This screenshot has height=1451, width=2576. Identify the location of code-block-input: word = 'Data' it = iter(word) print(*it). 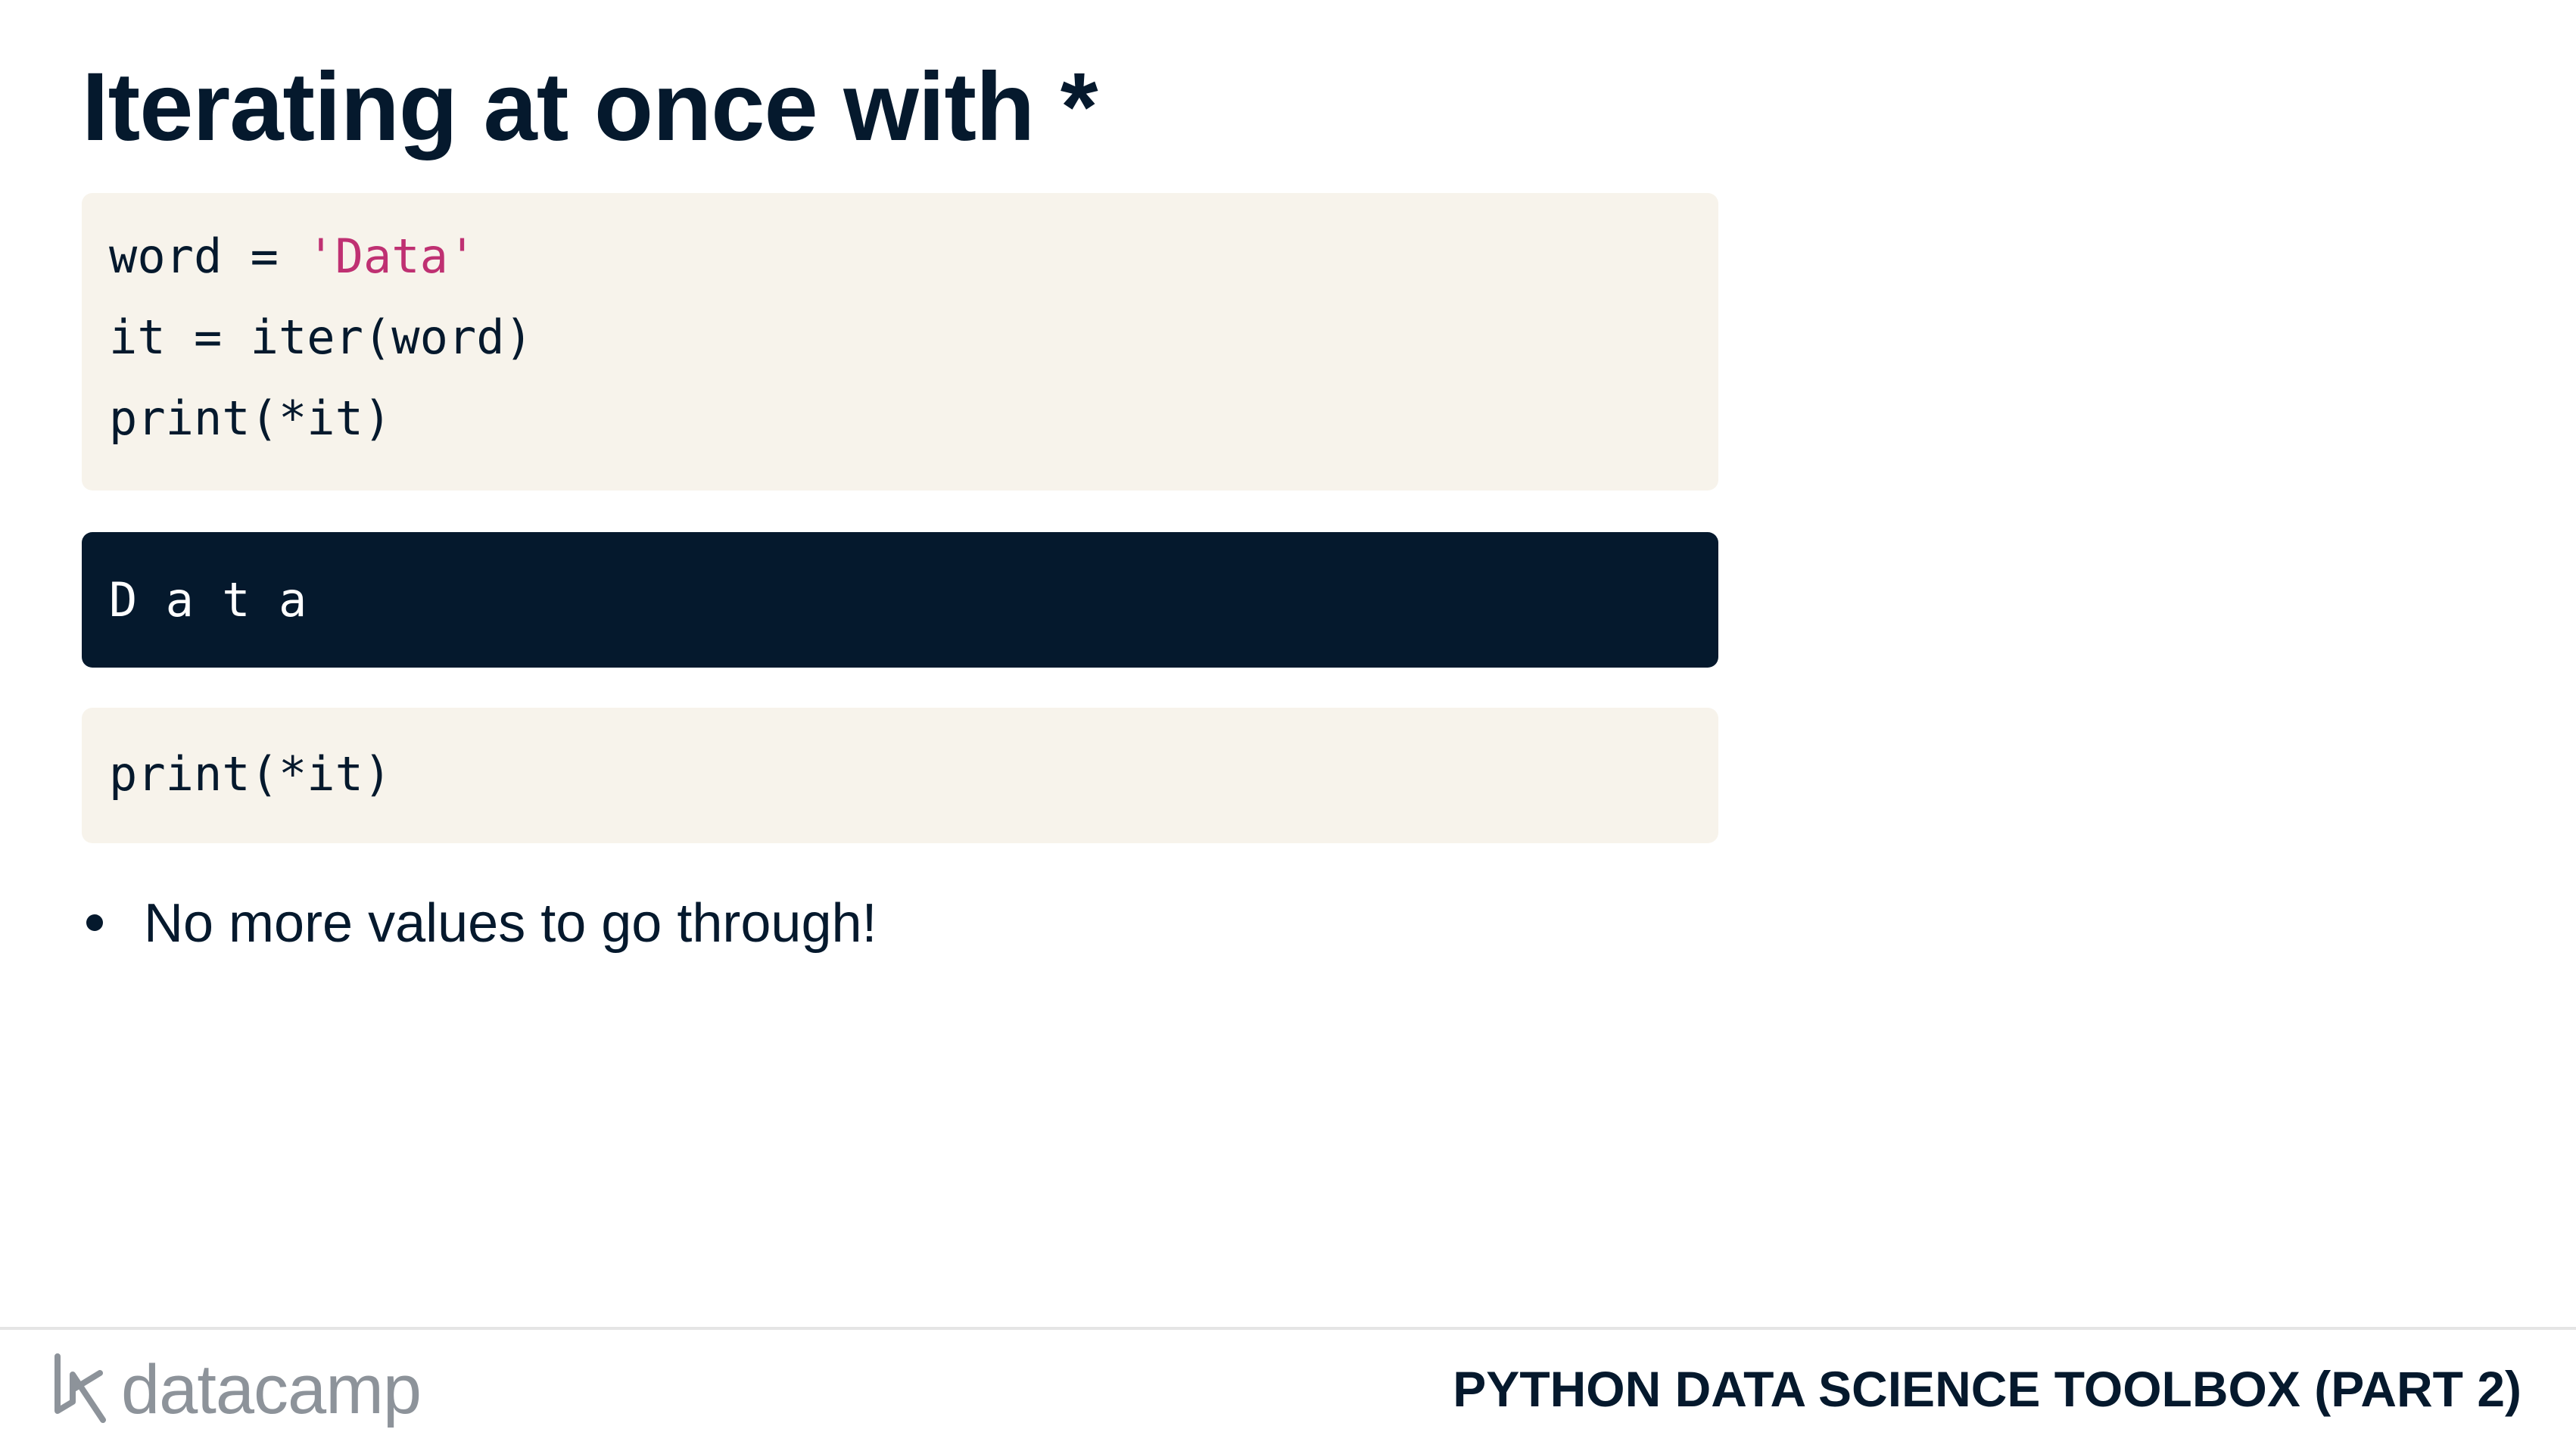
(900, 342).